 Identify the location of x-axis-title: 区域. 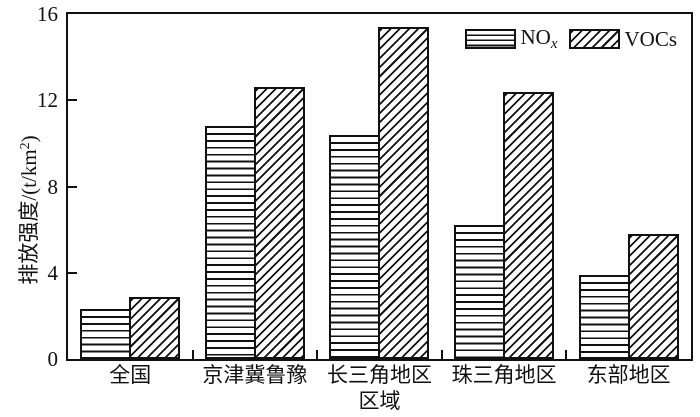
(379, 401).